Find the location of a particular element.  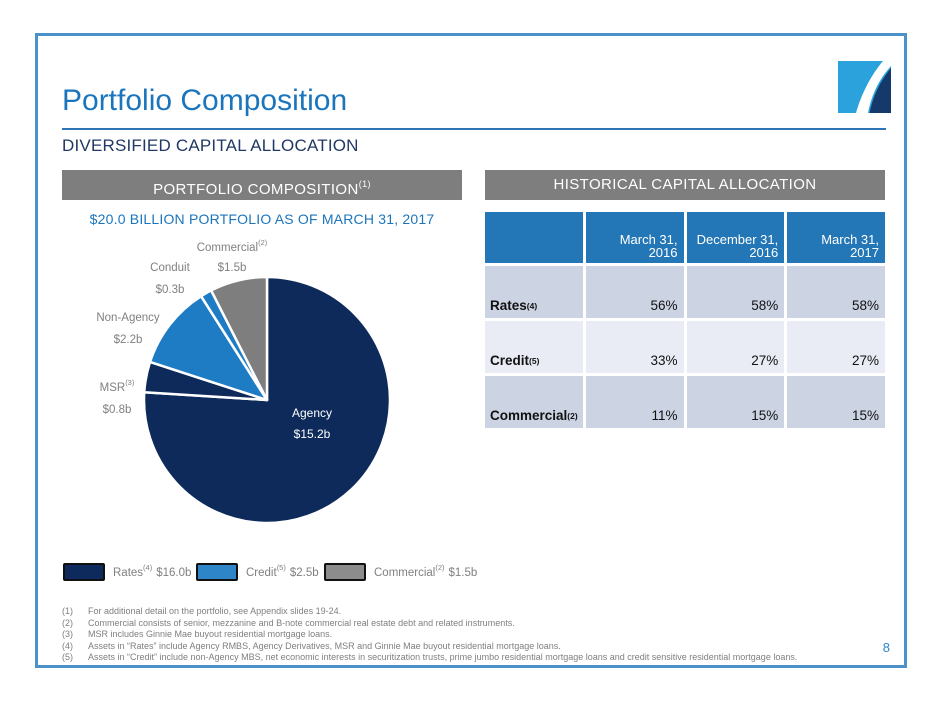

pie-label-agency: Agency $15.2b is located at coordinates (312, 424).